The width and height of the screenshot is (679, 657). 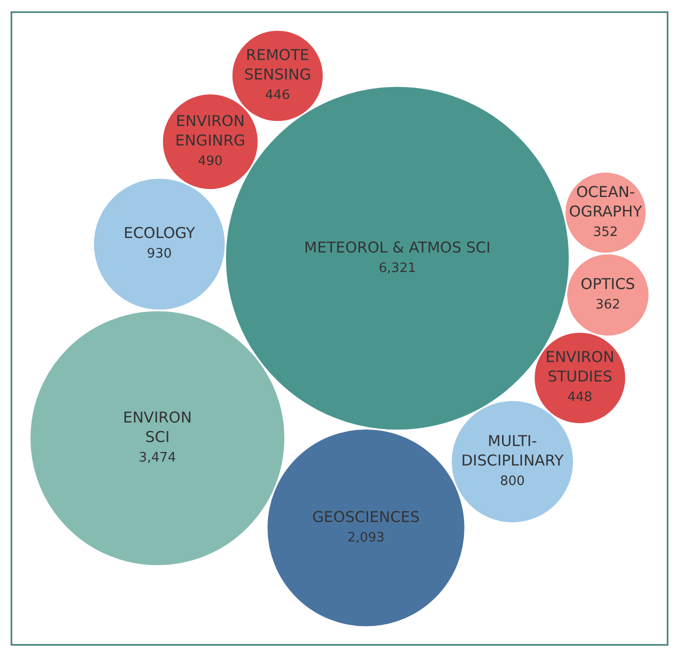 What do you see at coordinates (210, 131) in the screenshot?
I see `category-label: ENVIRON ENGINRG` at bounding box center [210, 131].